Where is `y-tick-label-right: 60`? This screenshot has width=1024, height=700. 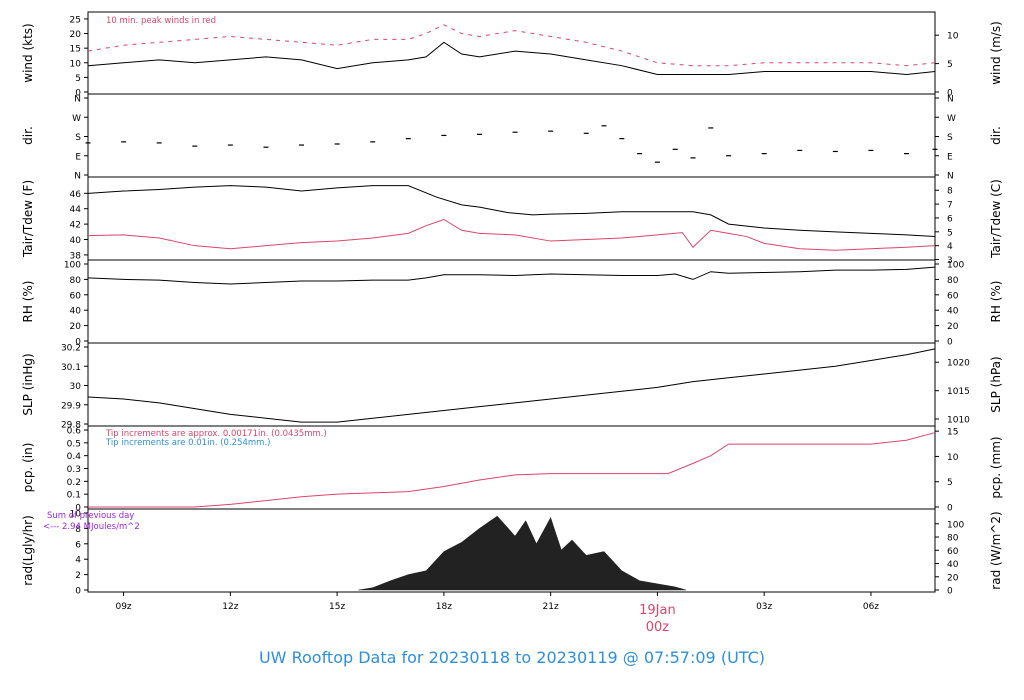
y-tick-label-right: 60 is located at coordinates (953, 552).